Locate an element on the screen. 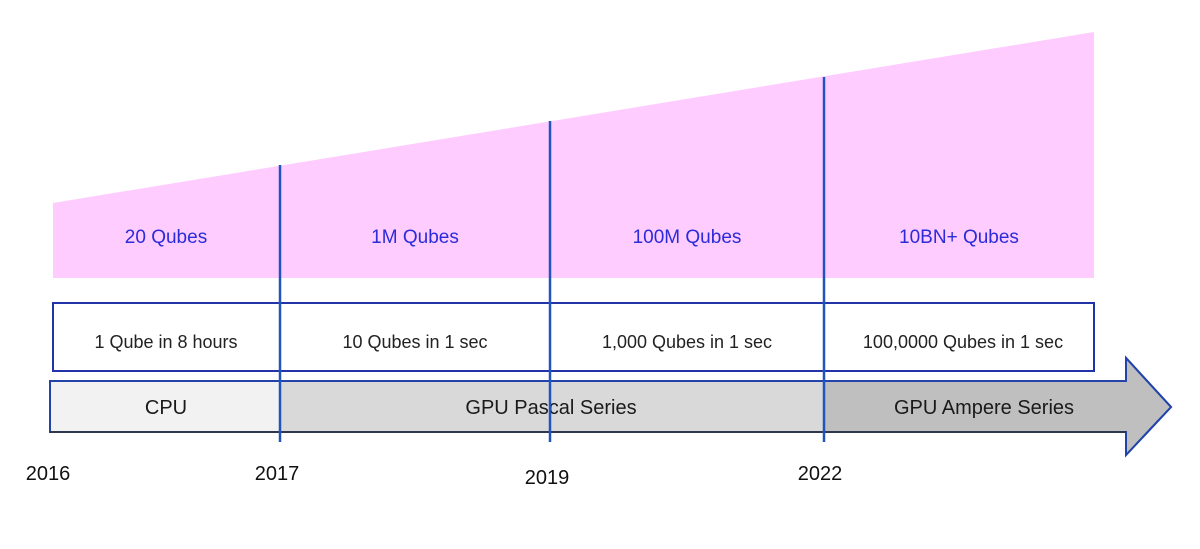 This screenshot has height=549, width=1200. year-label-2019: 2019 is located at coordinates (547, 478).